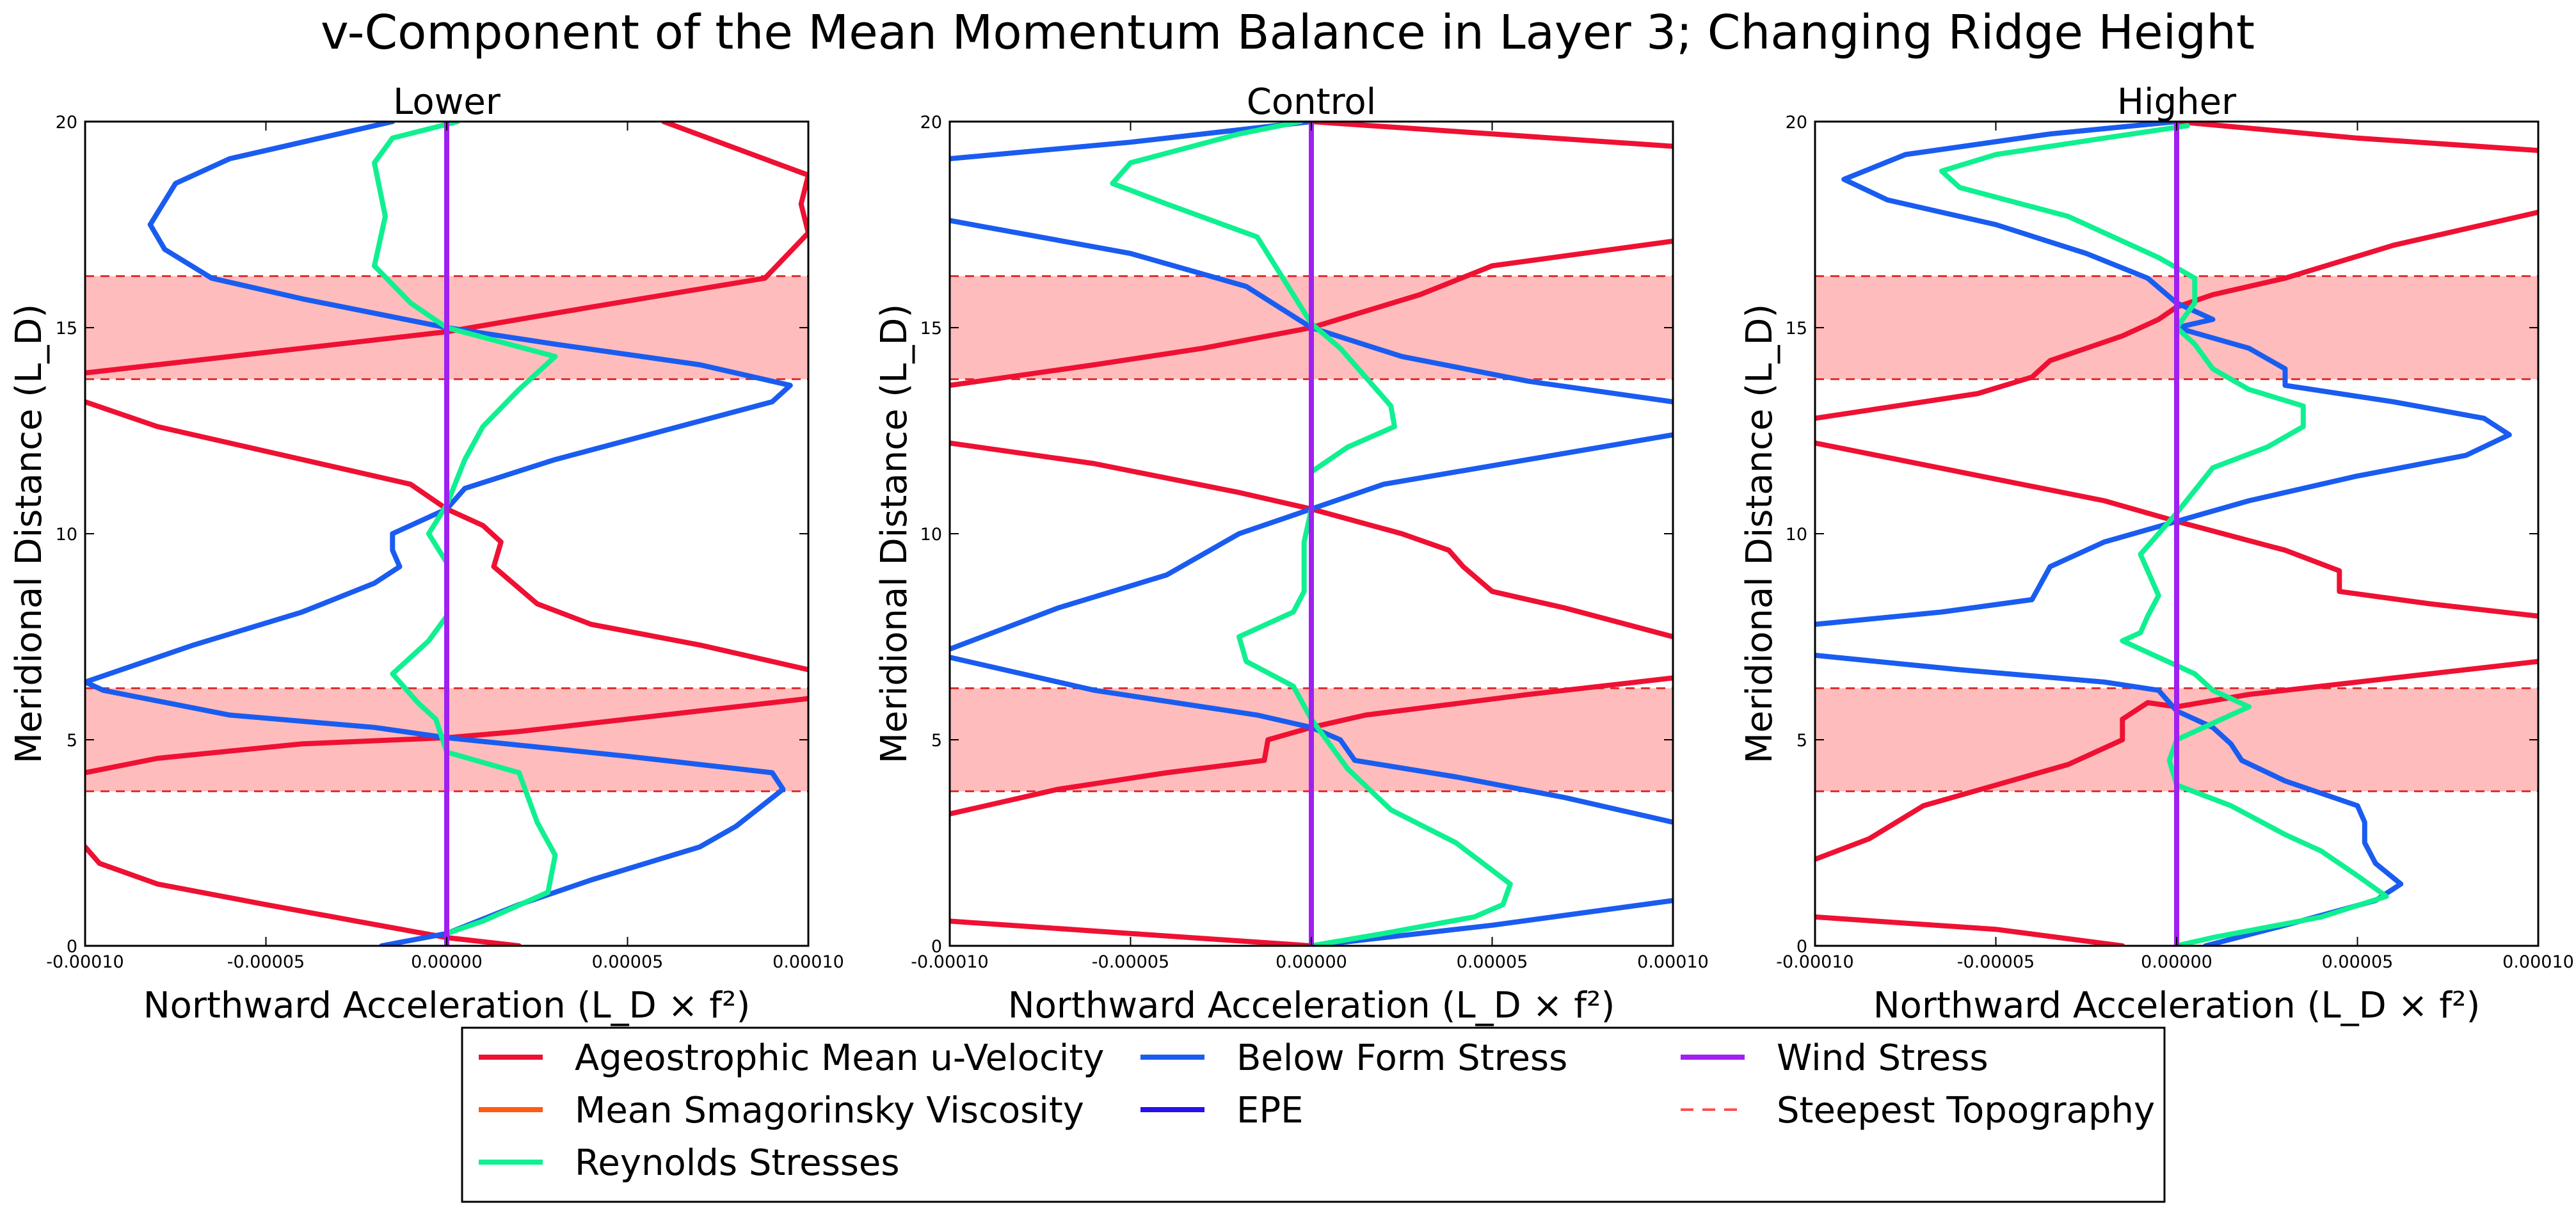 The image size is (2576, 1205). What do you see at coordinates (1270, 1110) in the screenshot?
I see `legend-label-epe: EPE` at bounding box center [1270, 1110].